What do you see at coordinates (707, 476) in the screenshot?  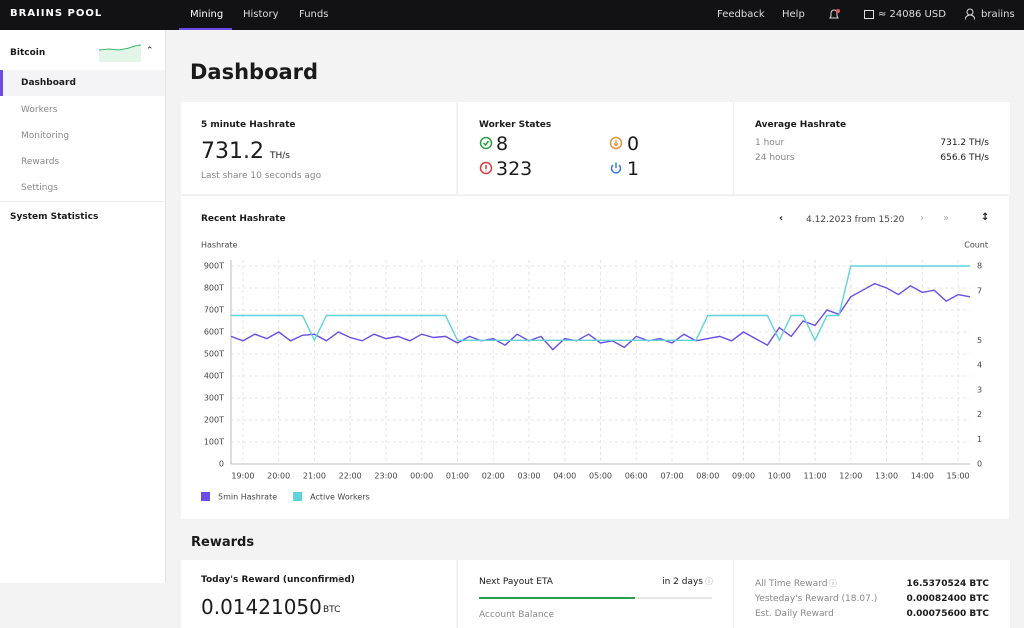 I see `x-tick-label: 08:00` at bounding box center [707, 476].